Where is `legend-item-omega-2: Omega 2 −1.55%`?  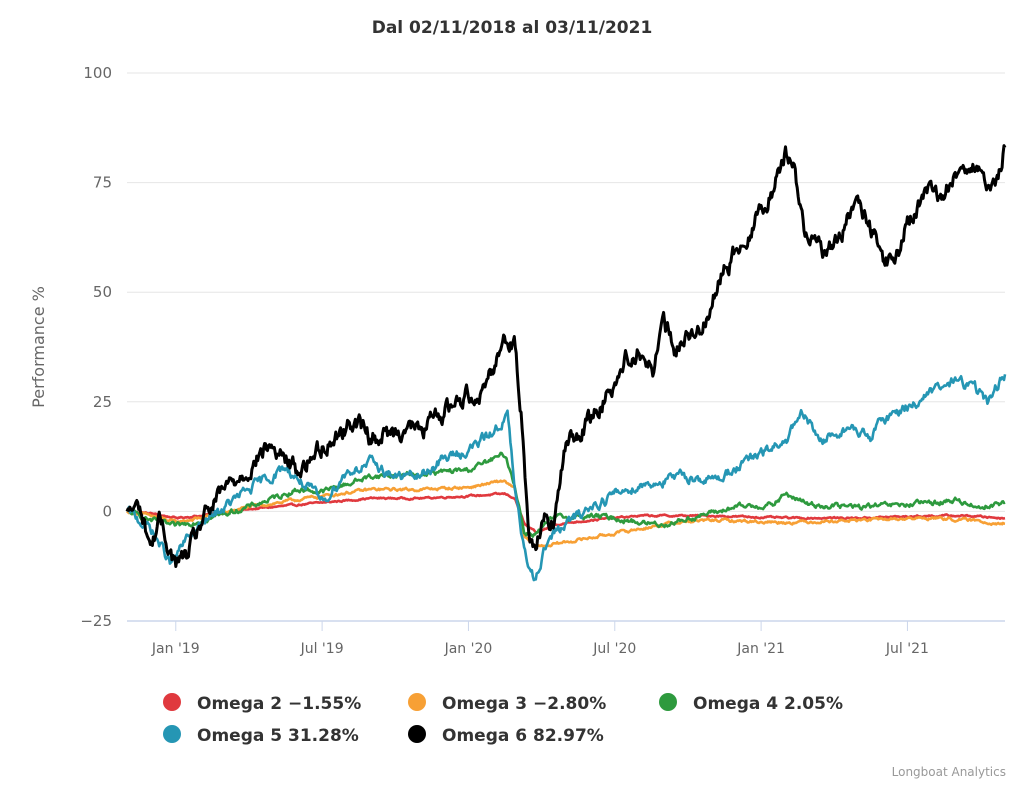 legend-item-omega-2: Omega 2 −1.55% is located at coordinates (262, 703).